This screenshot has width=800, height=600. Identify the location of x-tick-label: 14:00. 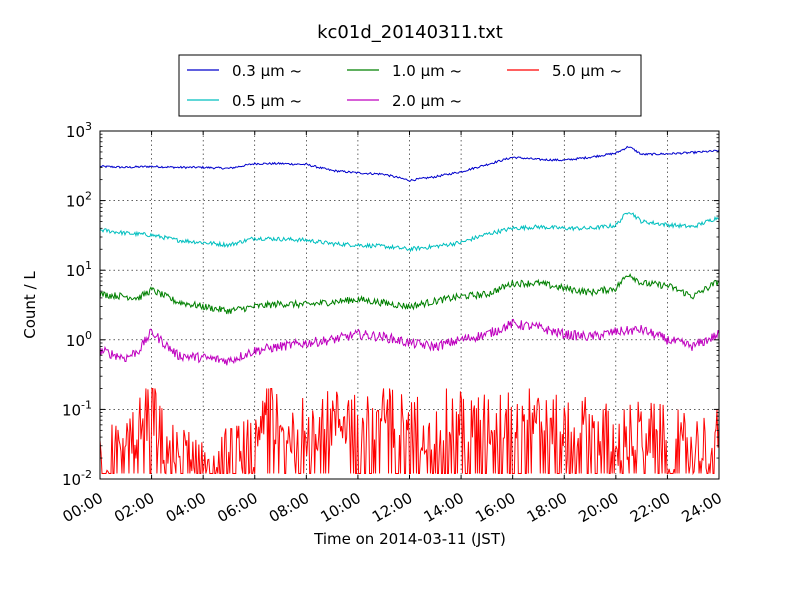
(444, 507).